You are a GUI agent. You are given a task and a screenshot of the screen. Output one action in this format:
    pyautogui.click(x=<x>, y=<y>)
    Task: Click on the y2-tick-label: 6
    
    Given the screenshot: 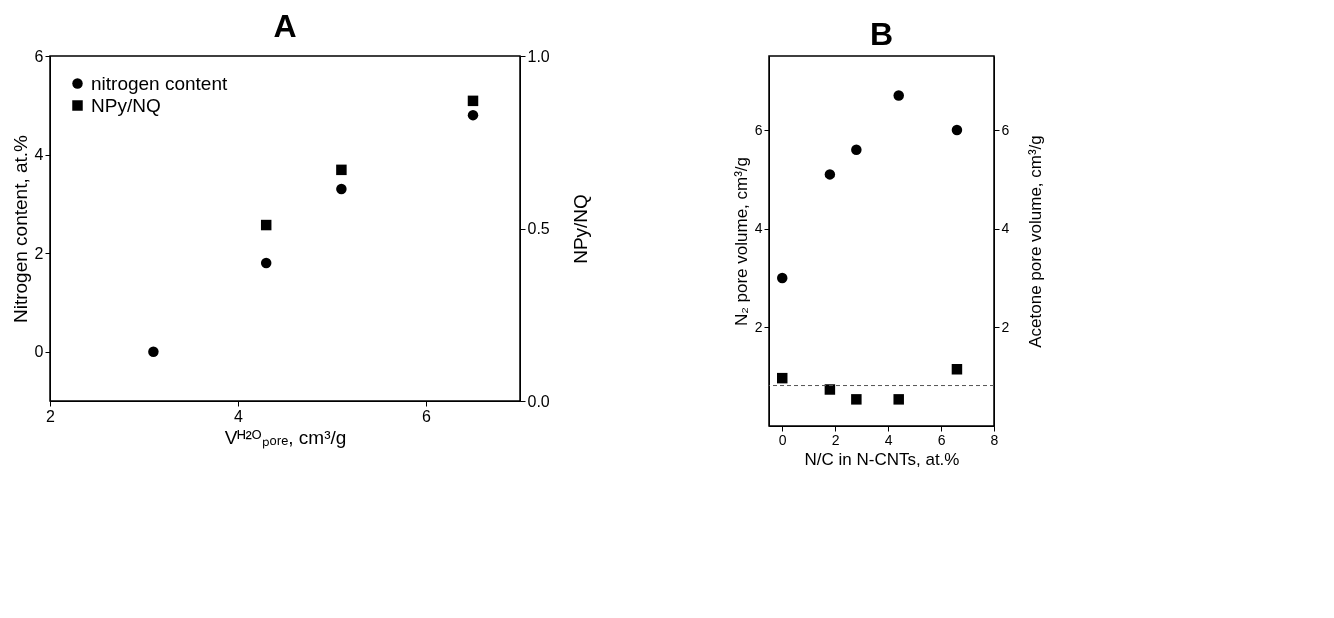 What is the action you would take?
    pyautogui.click(x=1005, y=129)
    